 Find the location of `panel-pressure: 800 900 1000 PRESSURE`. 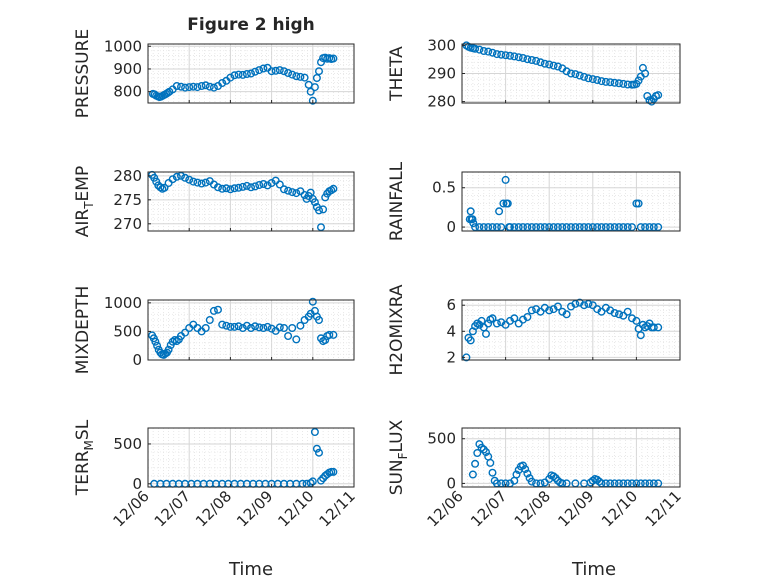

panel-pressure: 800 900 1000 PRESSURE is located at coordinates (214, 73).